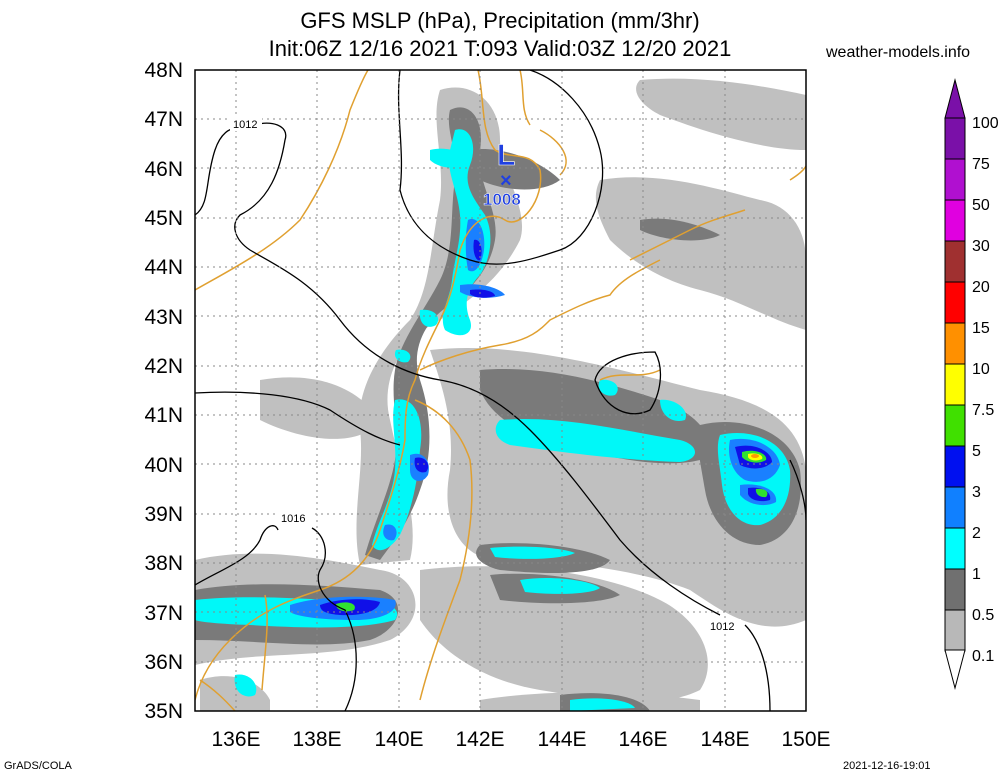 This screenshot has width=1000, height=779. Describe the element at coordinates (293, 519) in the screenshot. I see `isobar-label-1016: 1016` at that location.